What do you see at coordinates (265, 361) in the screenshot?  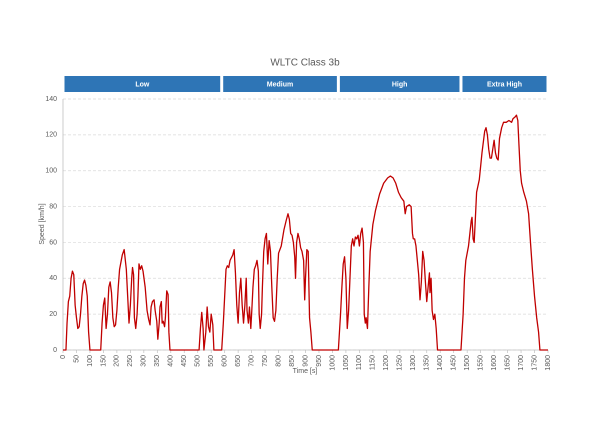 I see `x-tick-label: 750` at bounding box center [265, 361].